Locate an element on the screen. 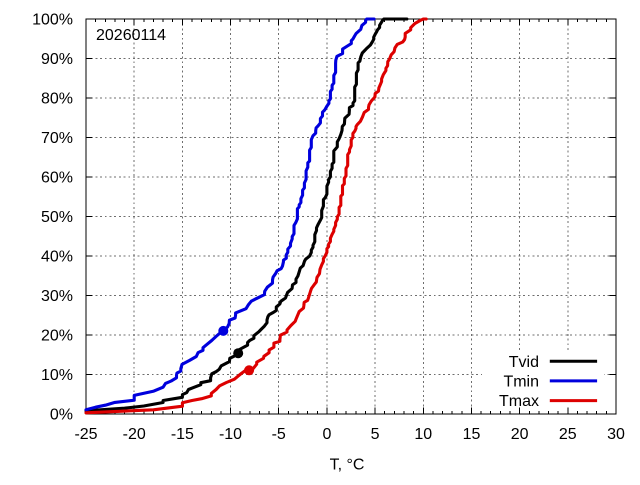 This screenshot has width=640, height=485. svg-text: 0% is located at coordinates (61, 415).